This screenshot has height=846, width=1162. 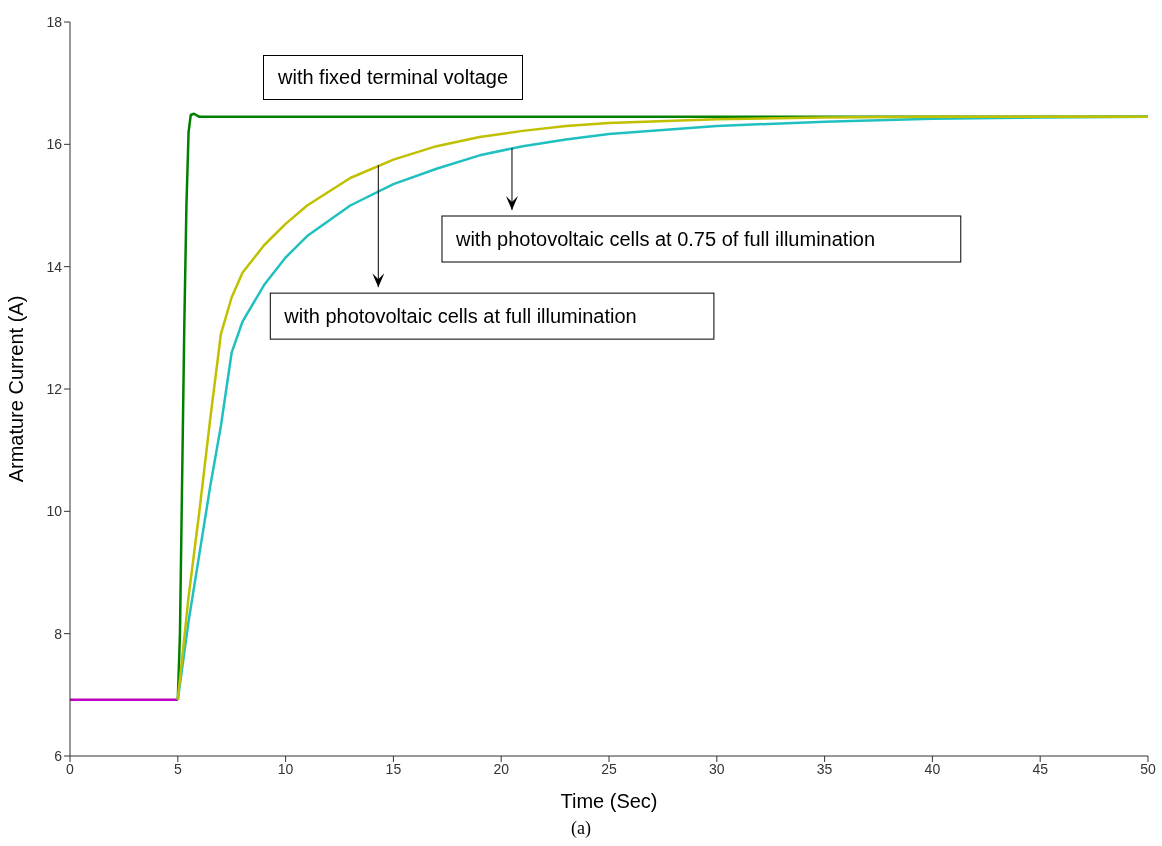 I want to click on y-tick-label: 18, so click(x=54, y=21).